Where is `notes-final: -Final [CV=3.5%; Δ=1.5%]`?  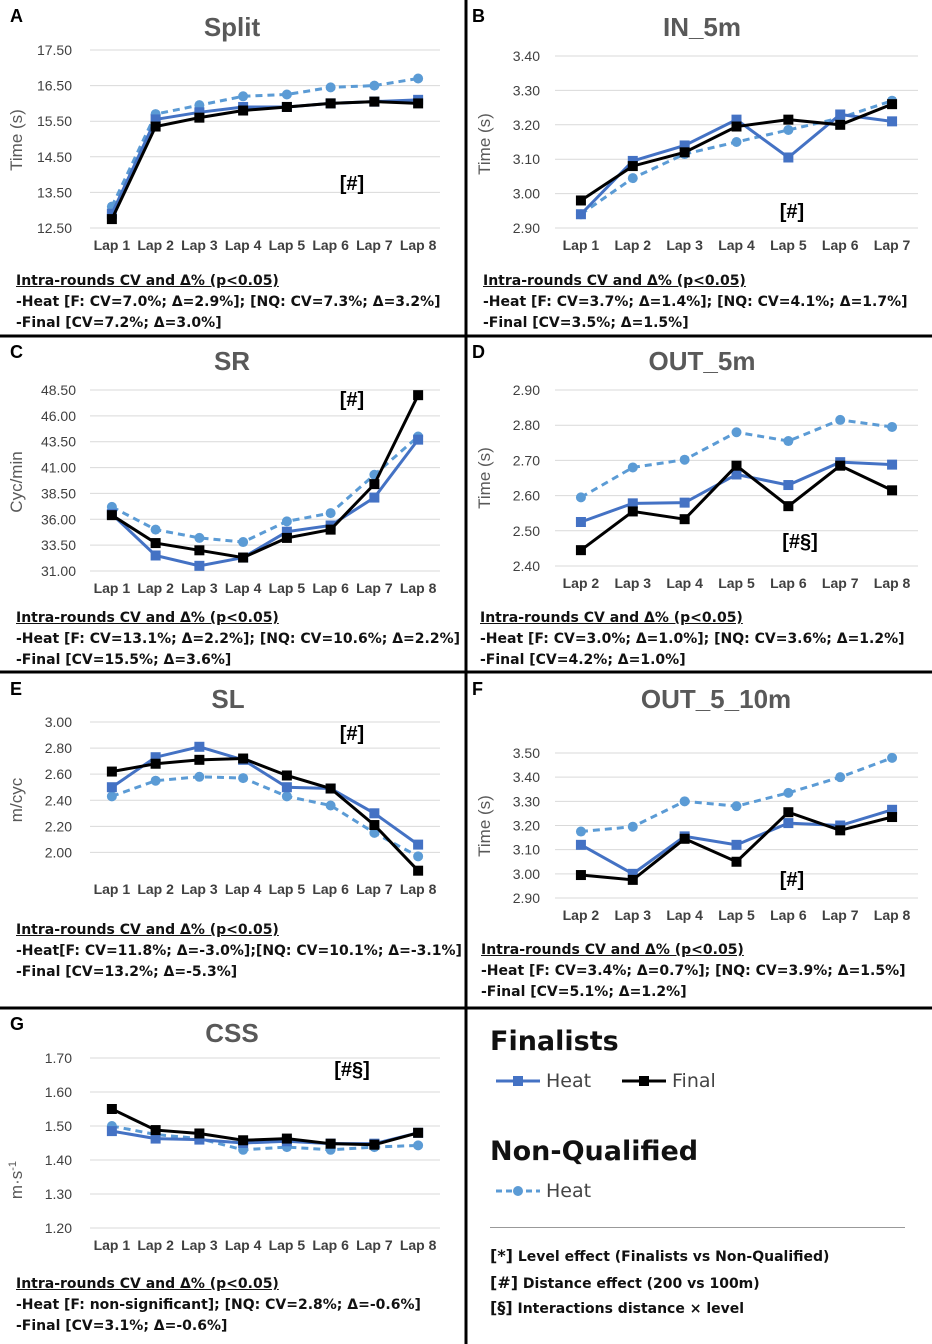 notes-final: -Final [CV=3.5%; Δ=1.5%] is located at coordinates (586, 323).